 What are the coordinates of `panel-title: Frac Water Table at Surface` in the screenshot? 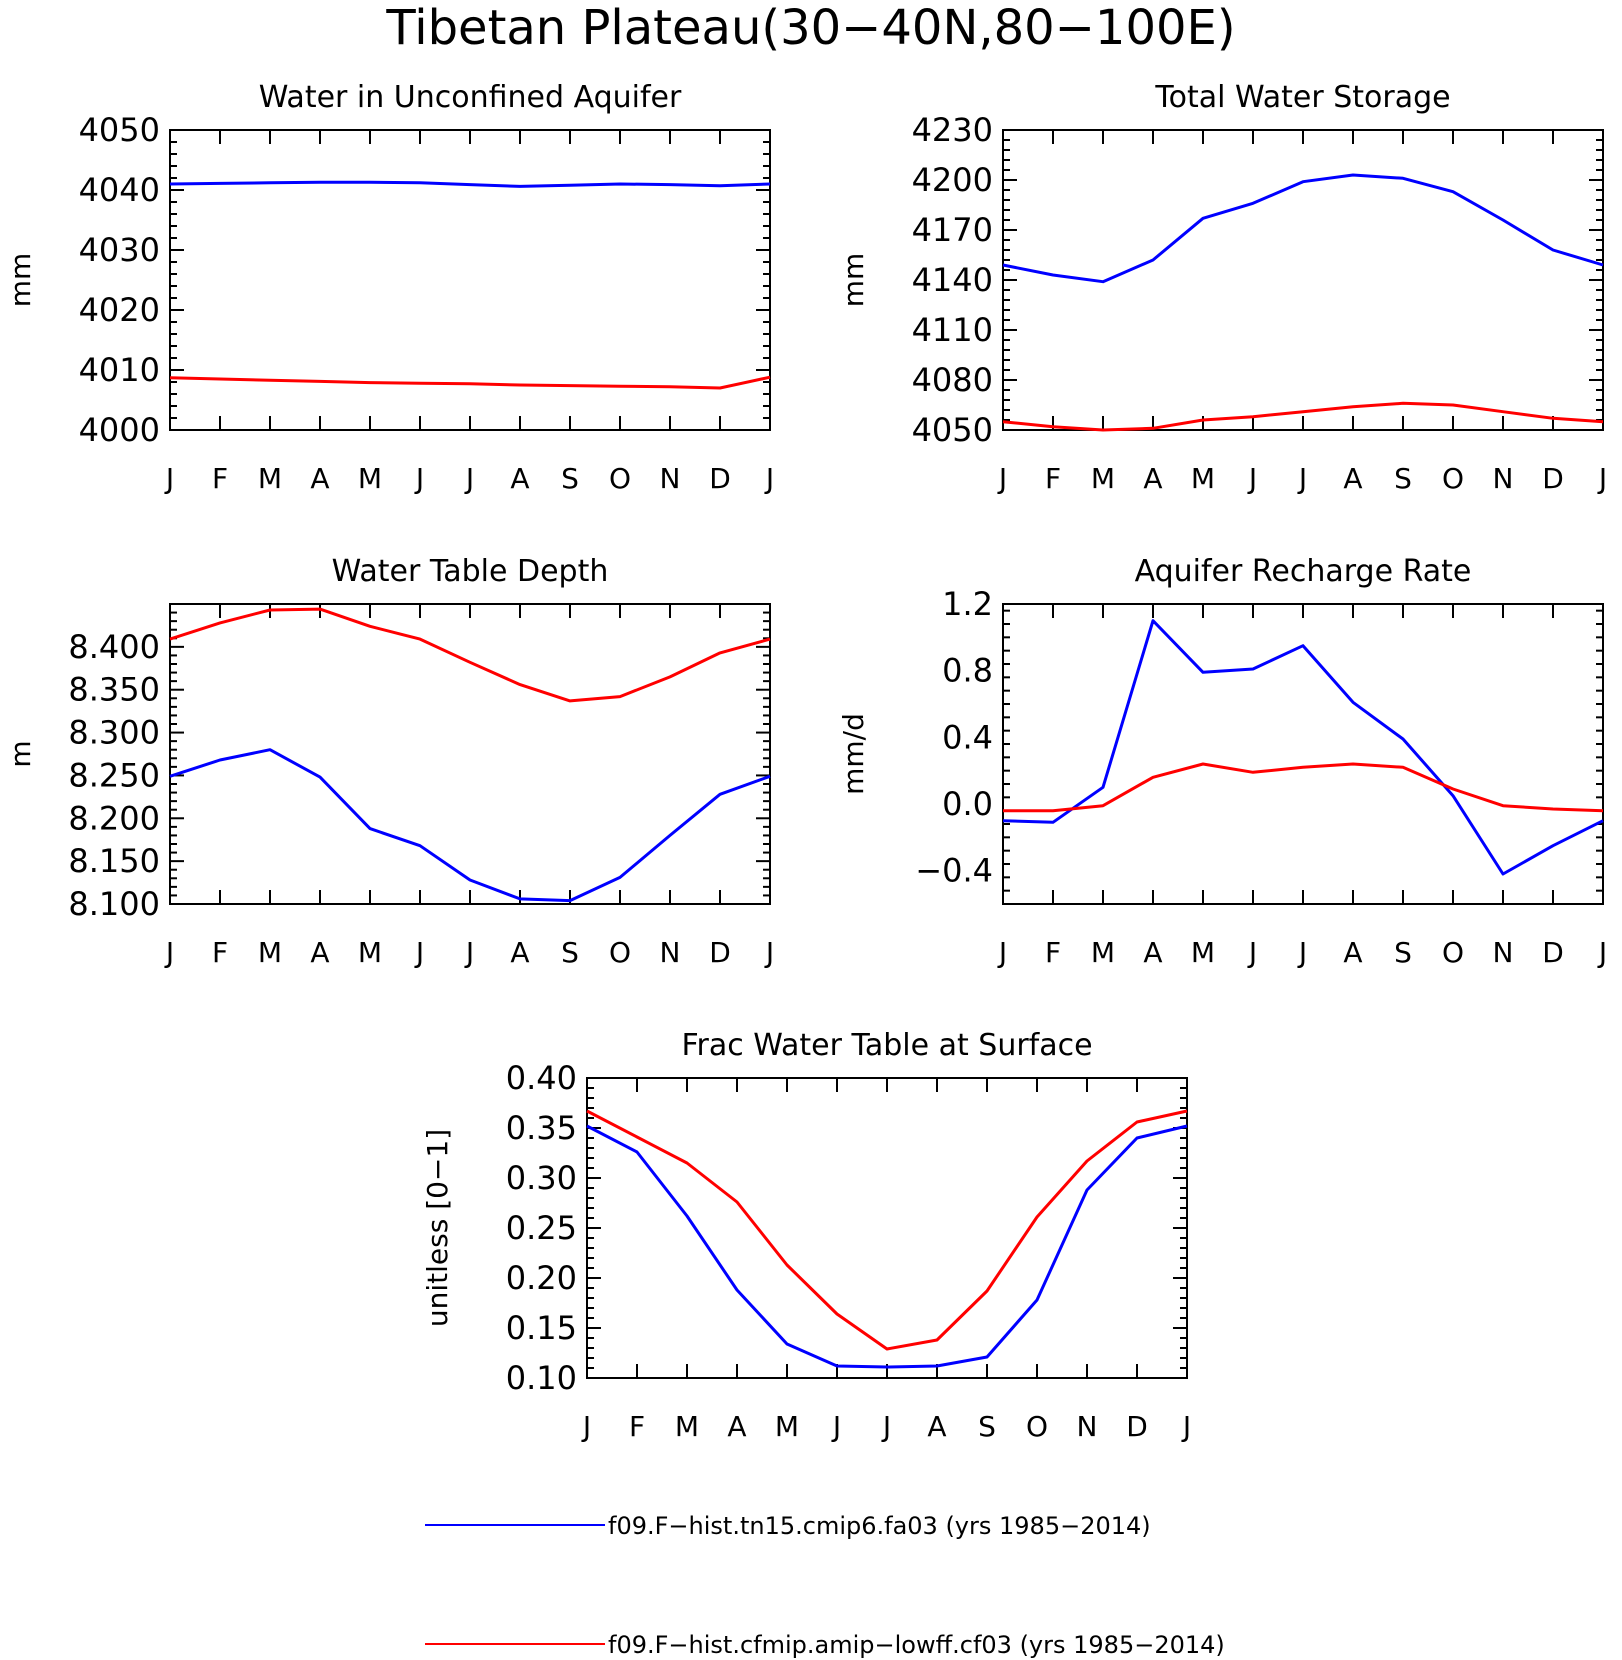 It's located at (886, 1045).